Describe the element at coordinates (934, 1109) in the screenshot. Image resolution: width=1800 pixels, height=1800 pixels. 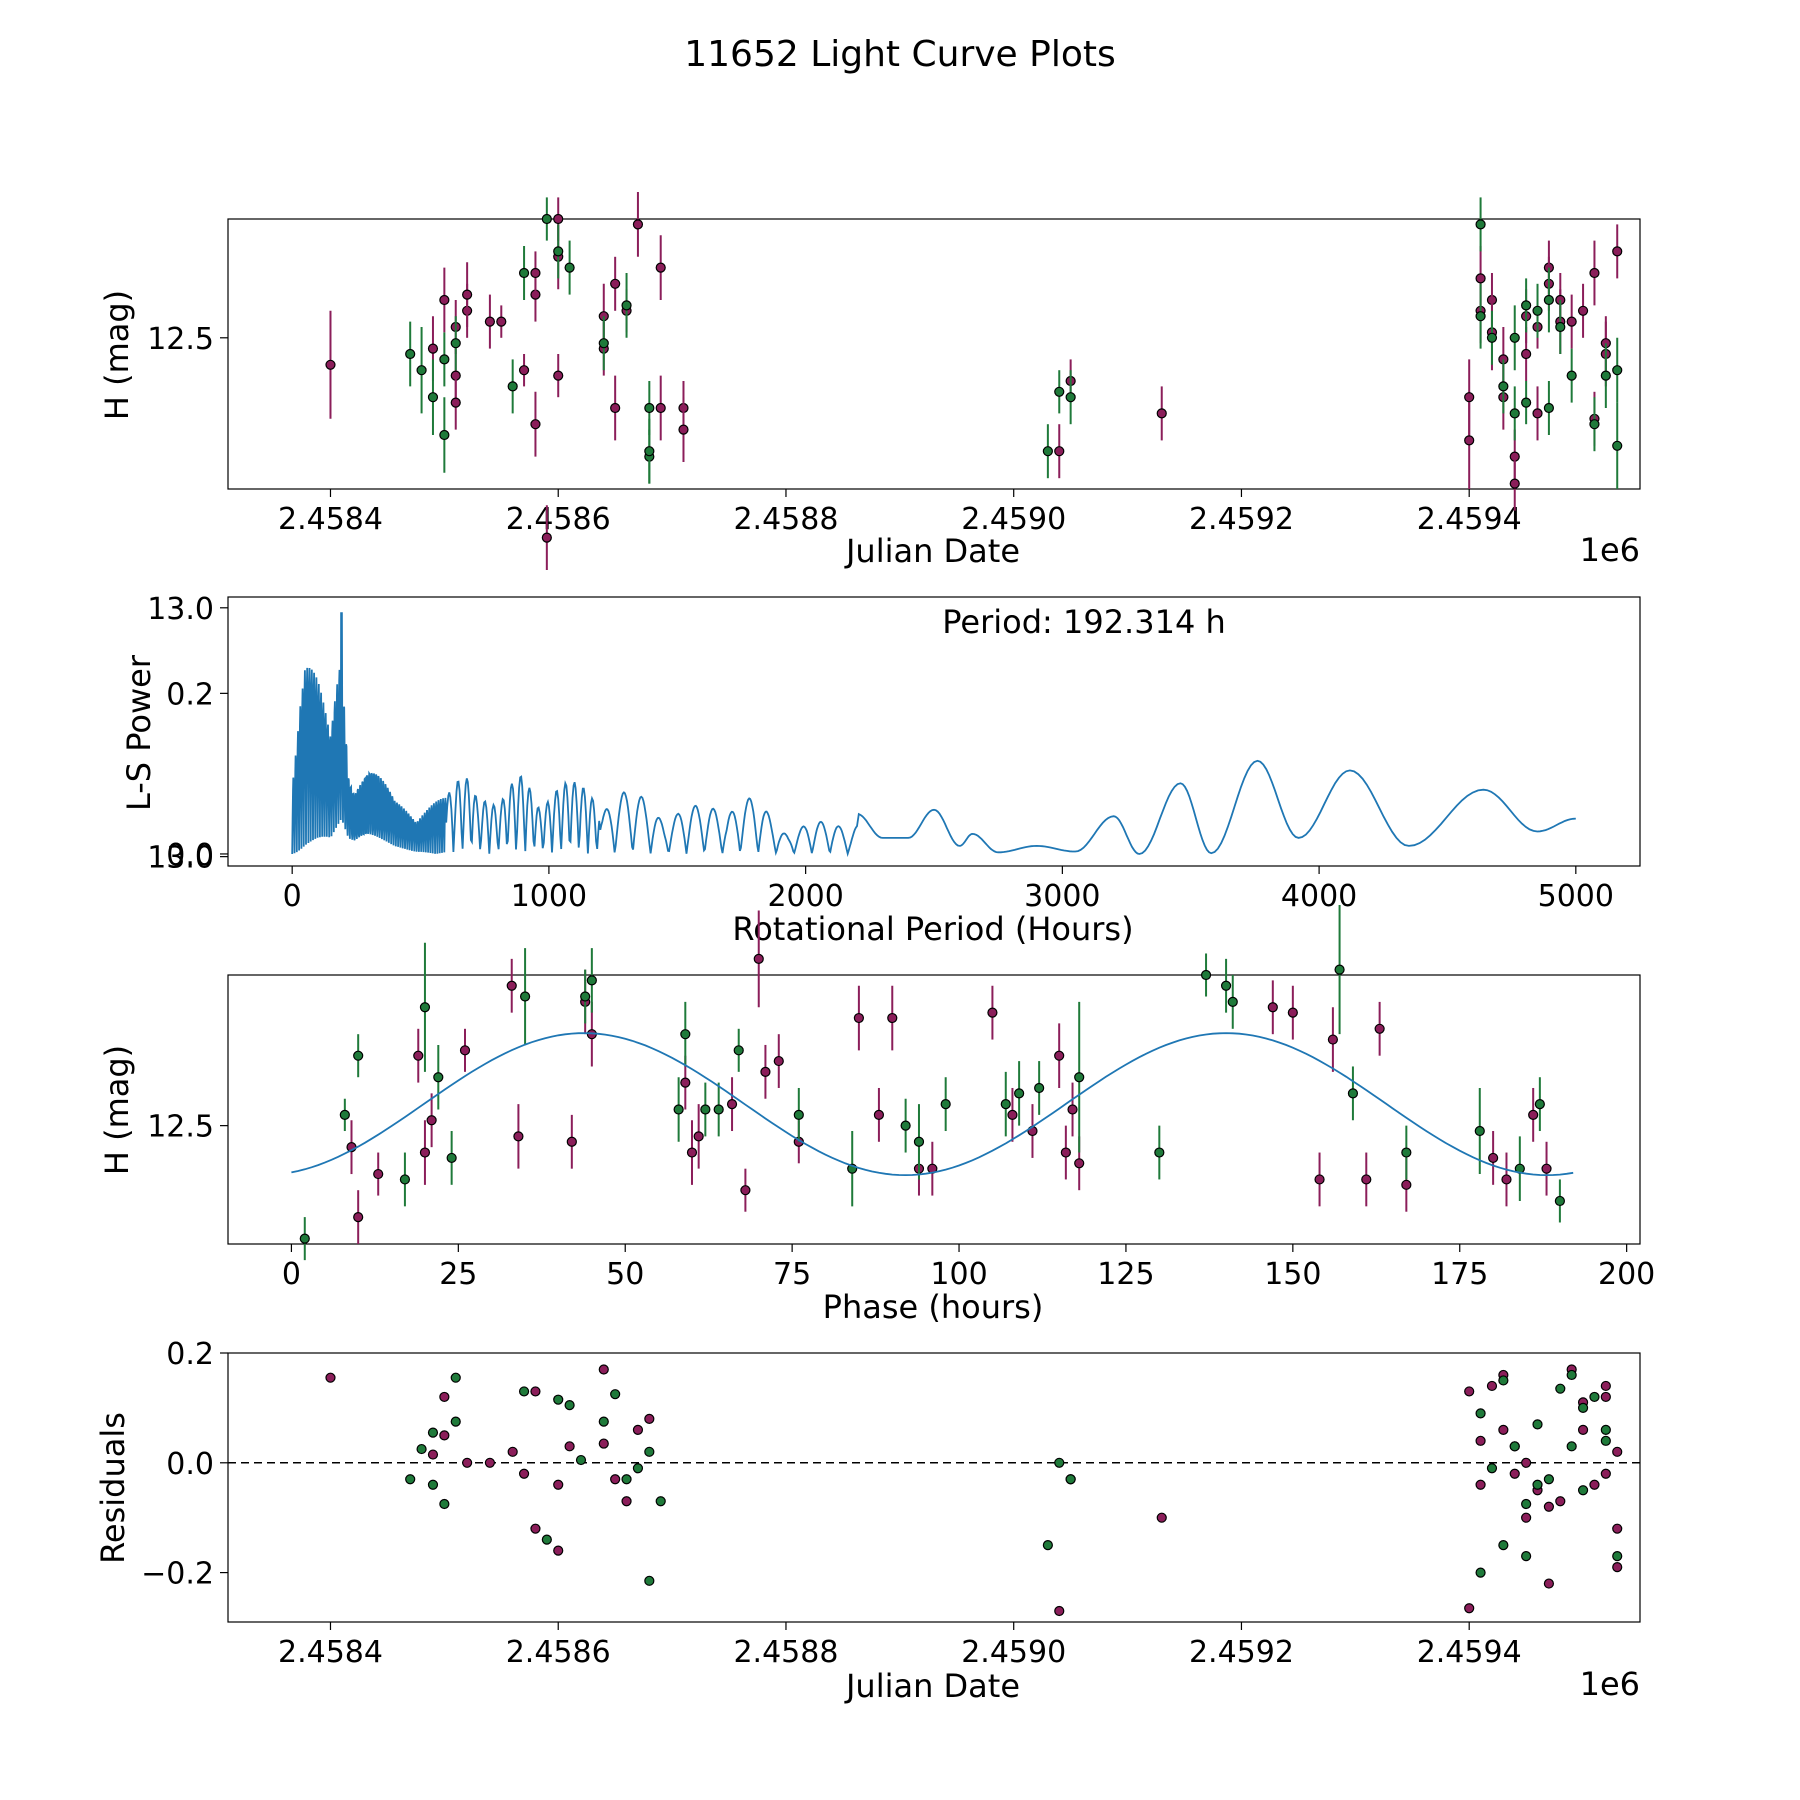
I see `axes-frame` at that location.